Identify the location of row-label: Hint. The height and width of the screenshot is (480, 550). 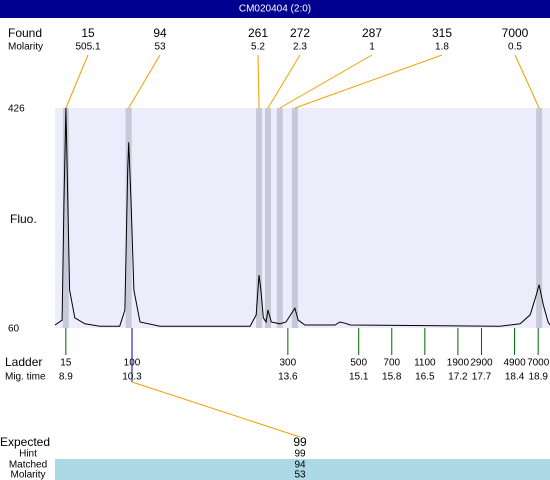
(28, 454).